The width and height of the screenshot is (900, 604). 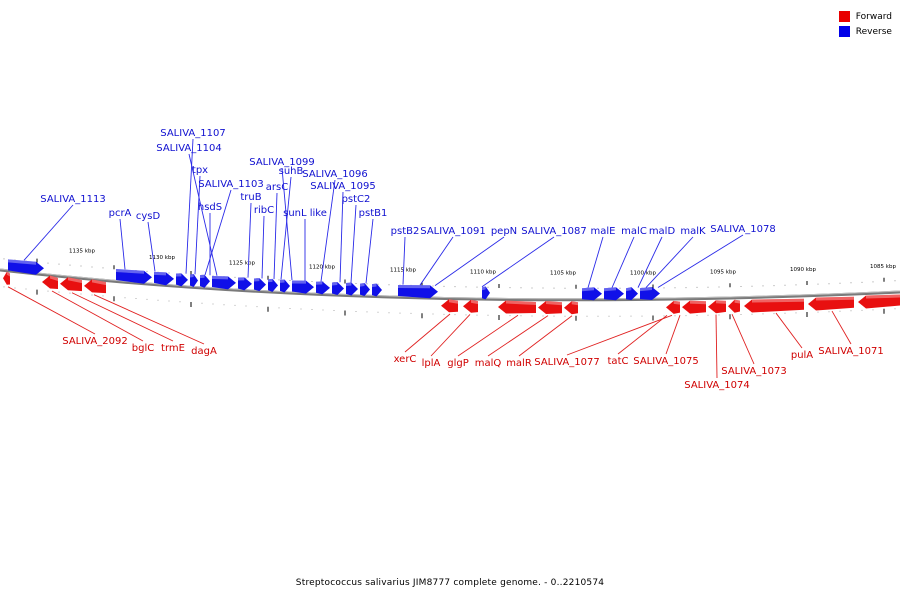 I want to click on gene-arrows, so click(x=451, y=287).